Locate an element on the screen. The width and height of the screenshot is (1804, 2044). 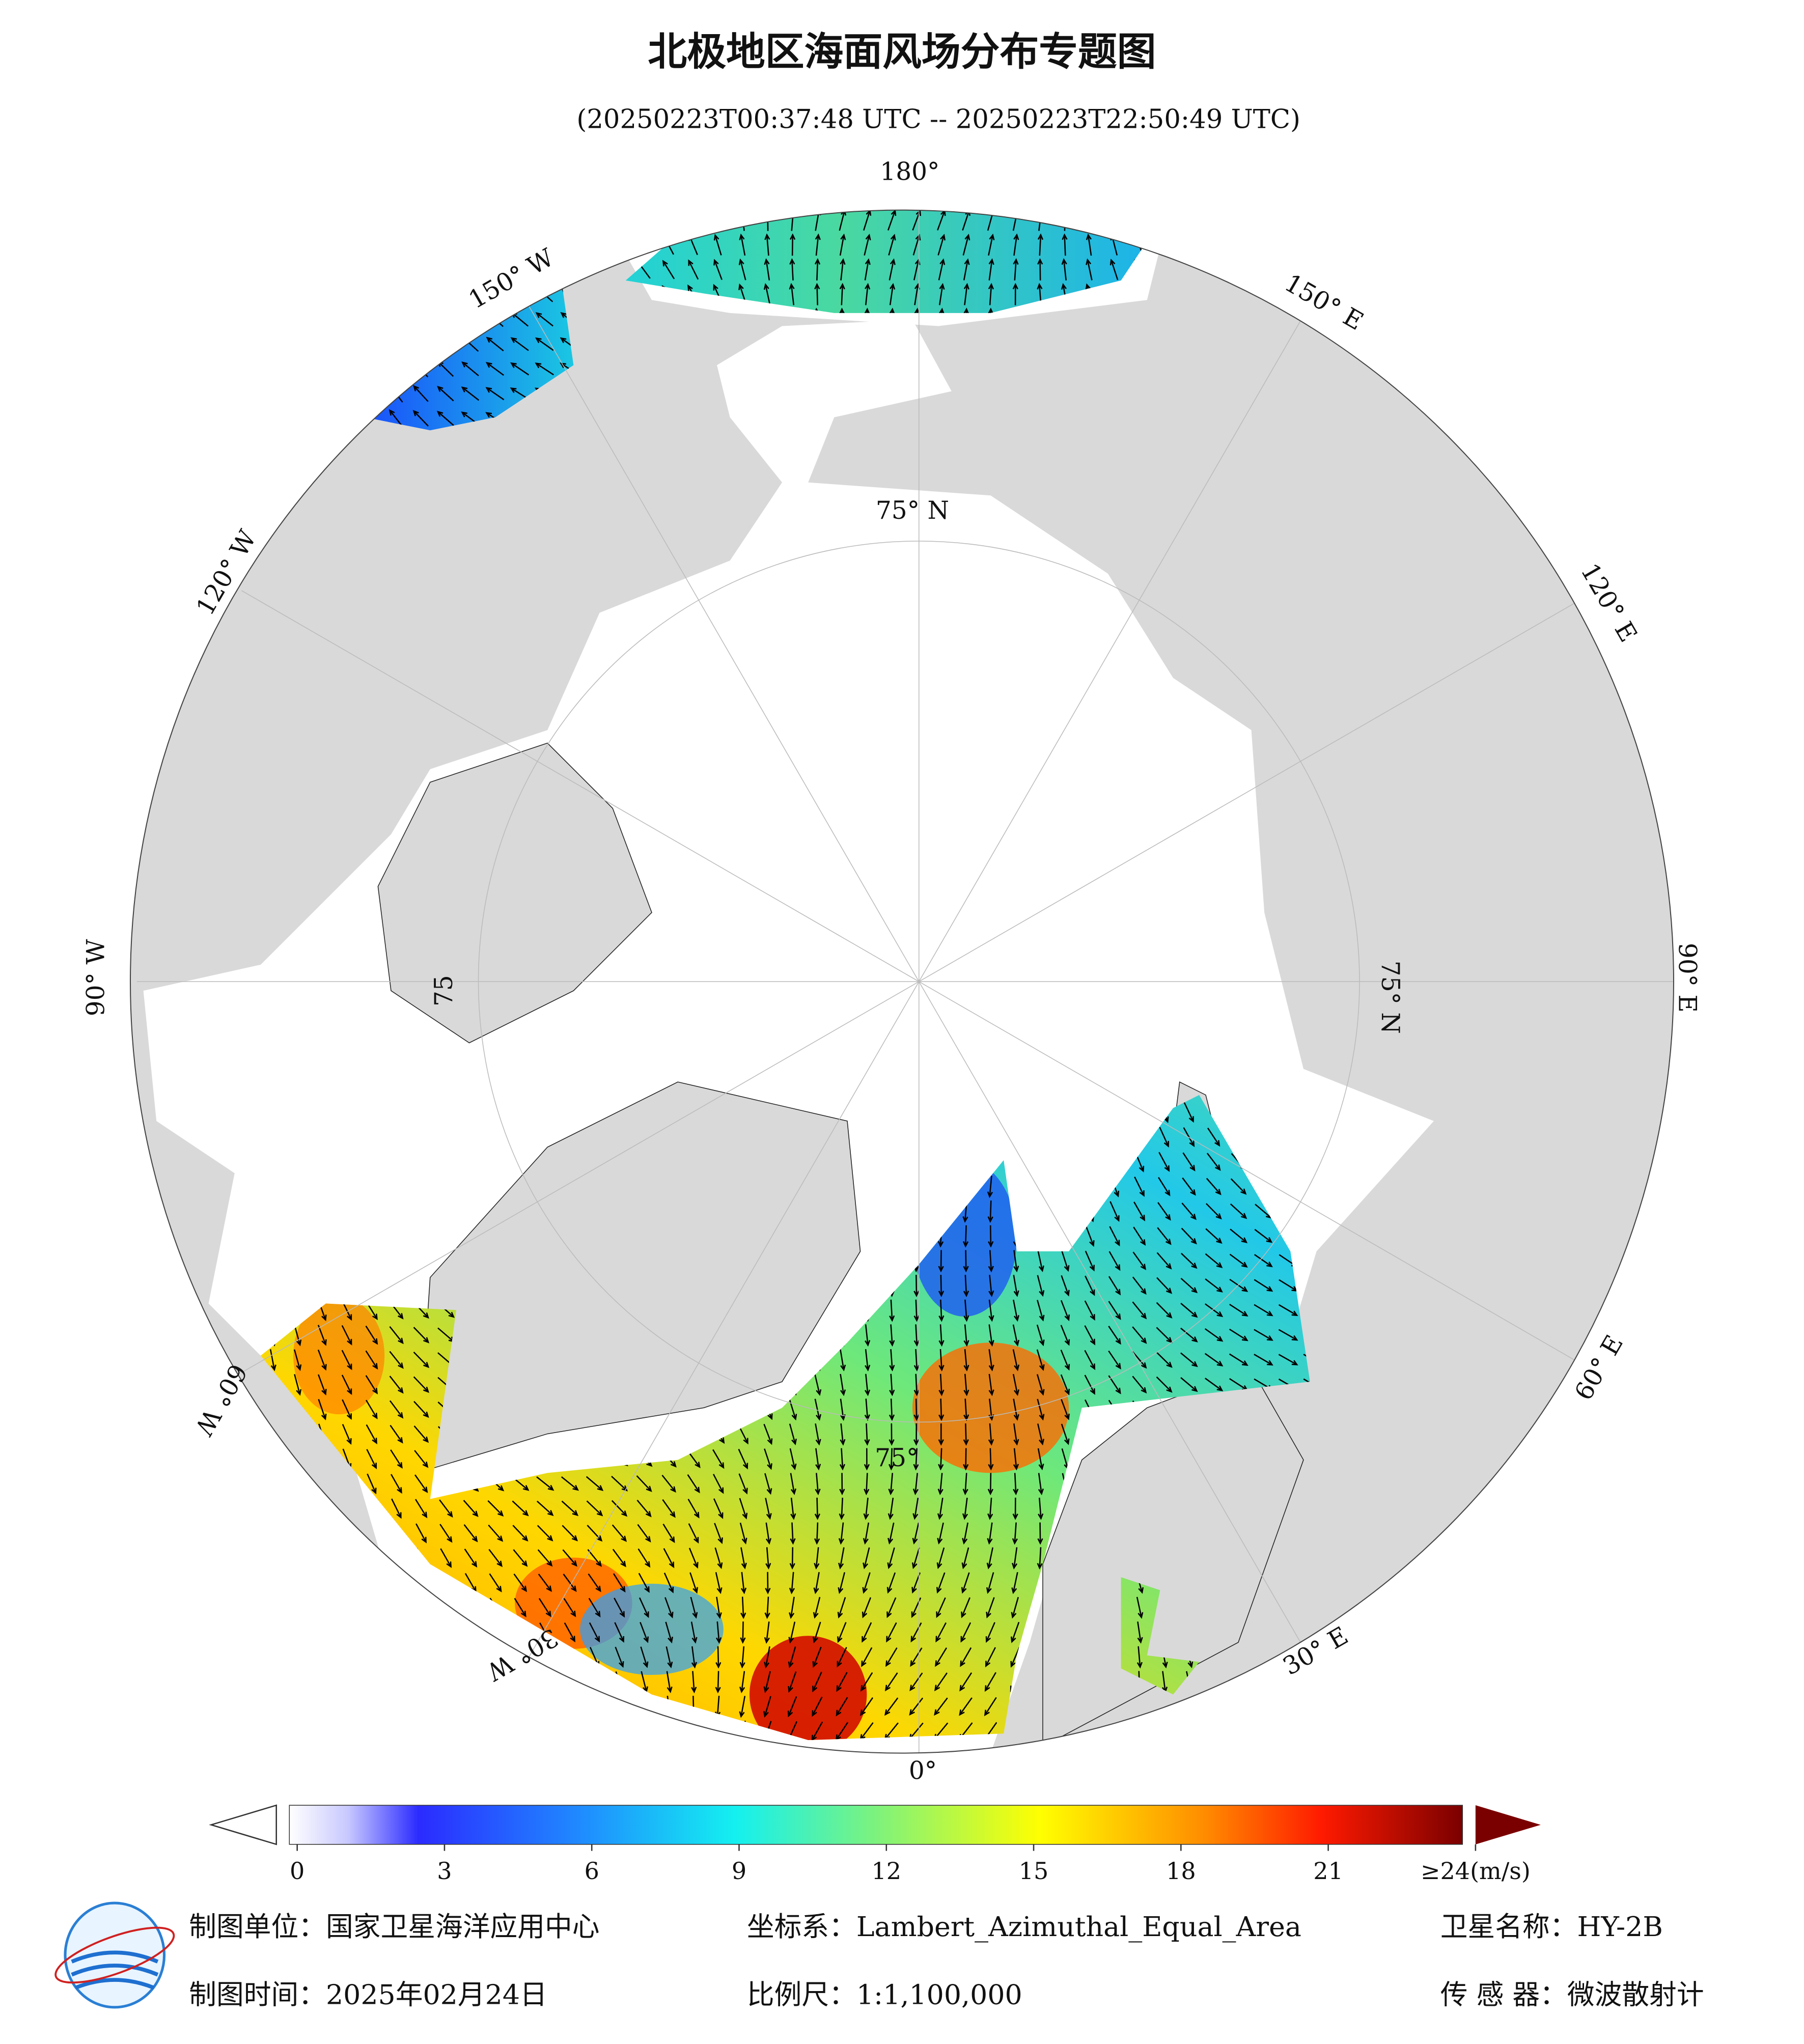
colorbar-tick-label: 21 is located at coordinates (1328, 1871).